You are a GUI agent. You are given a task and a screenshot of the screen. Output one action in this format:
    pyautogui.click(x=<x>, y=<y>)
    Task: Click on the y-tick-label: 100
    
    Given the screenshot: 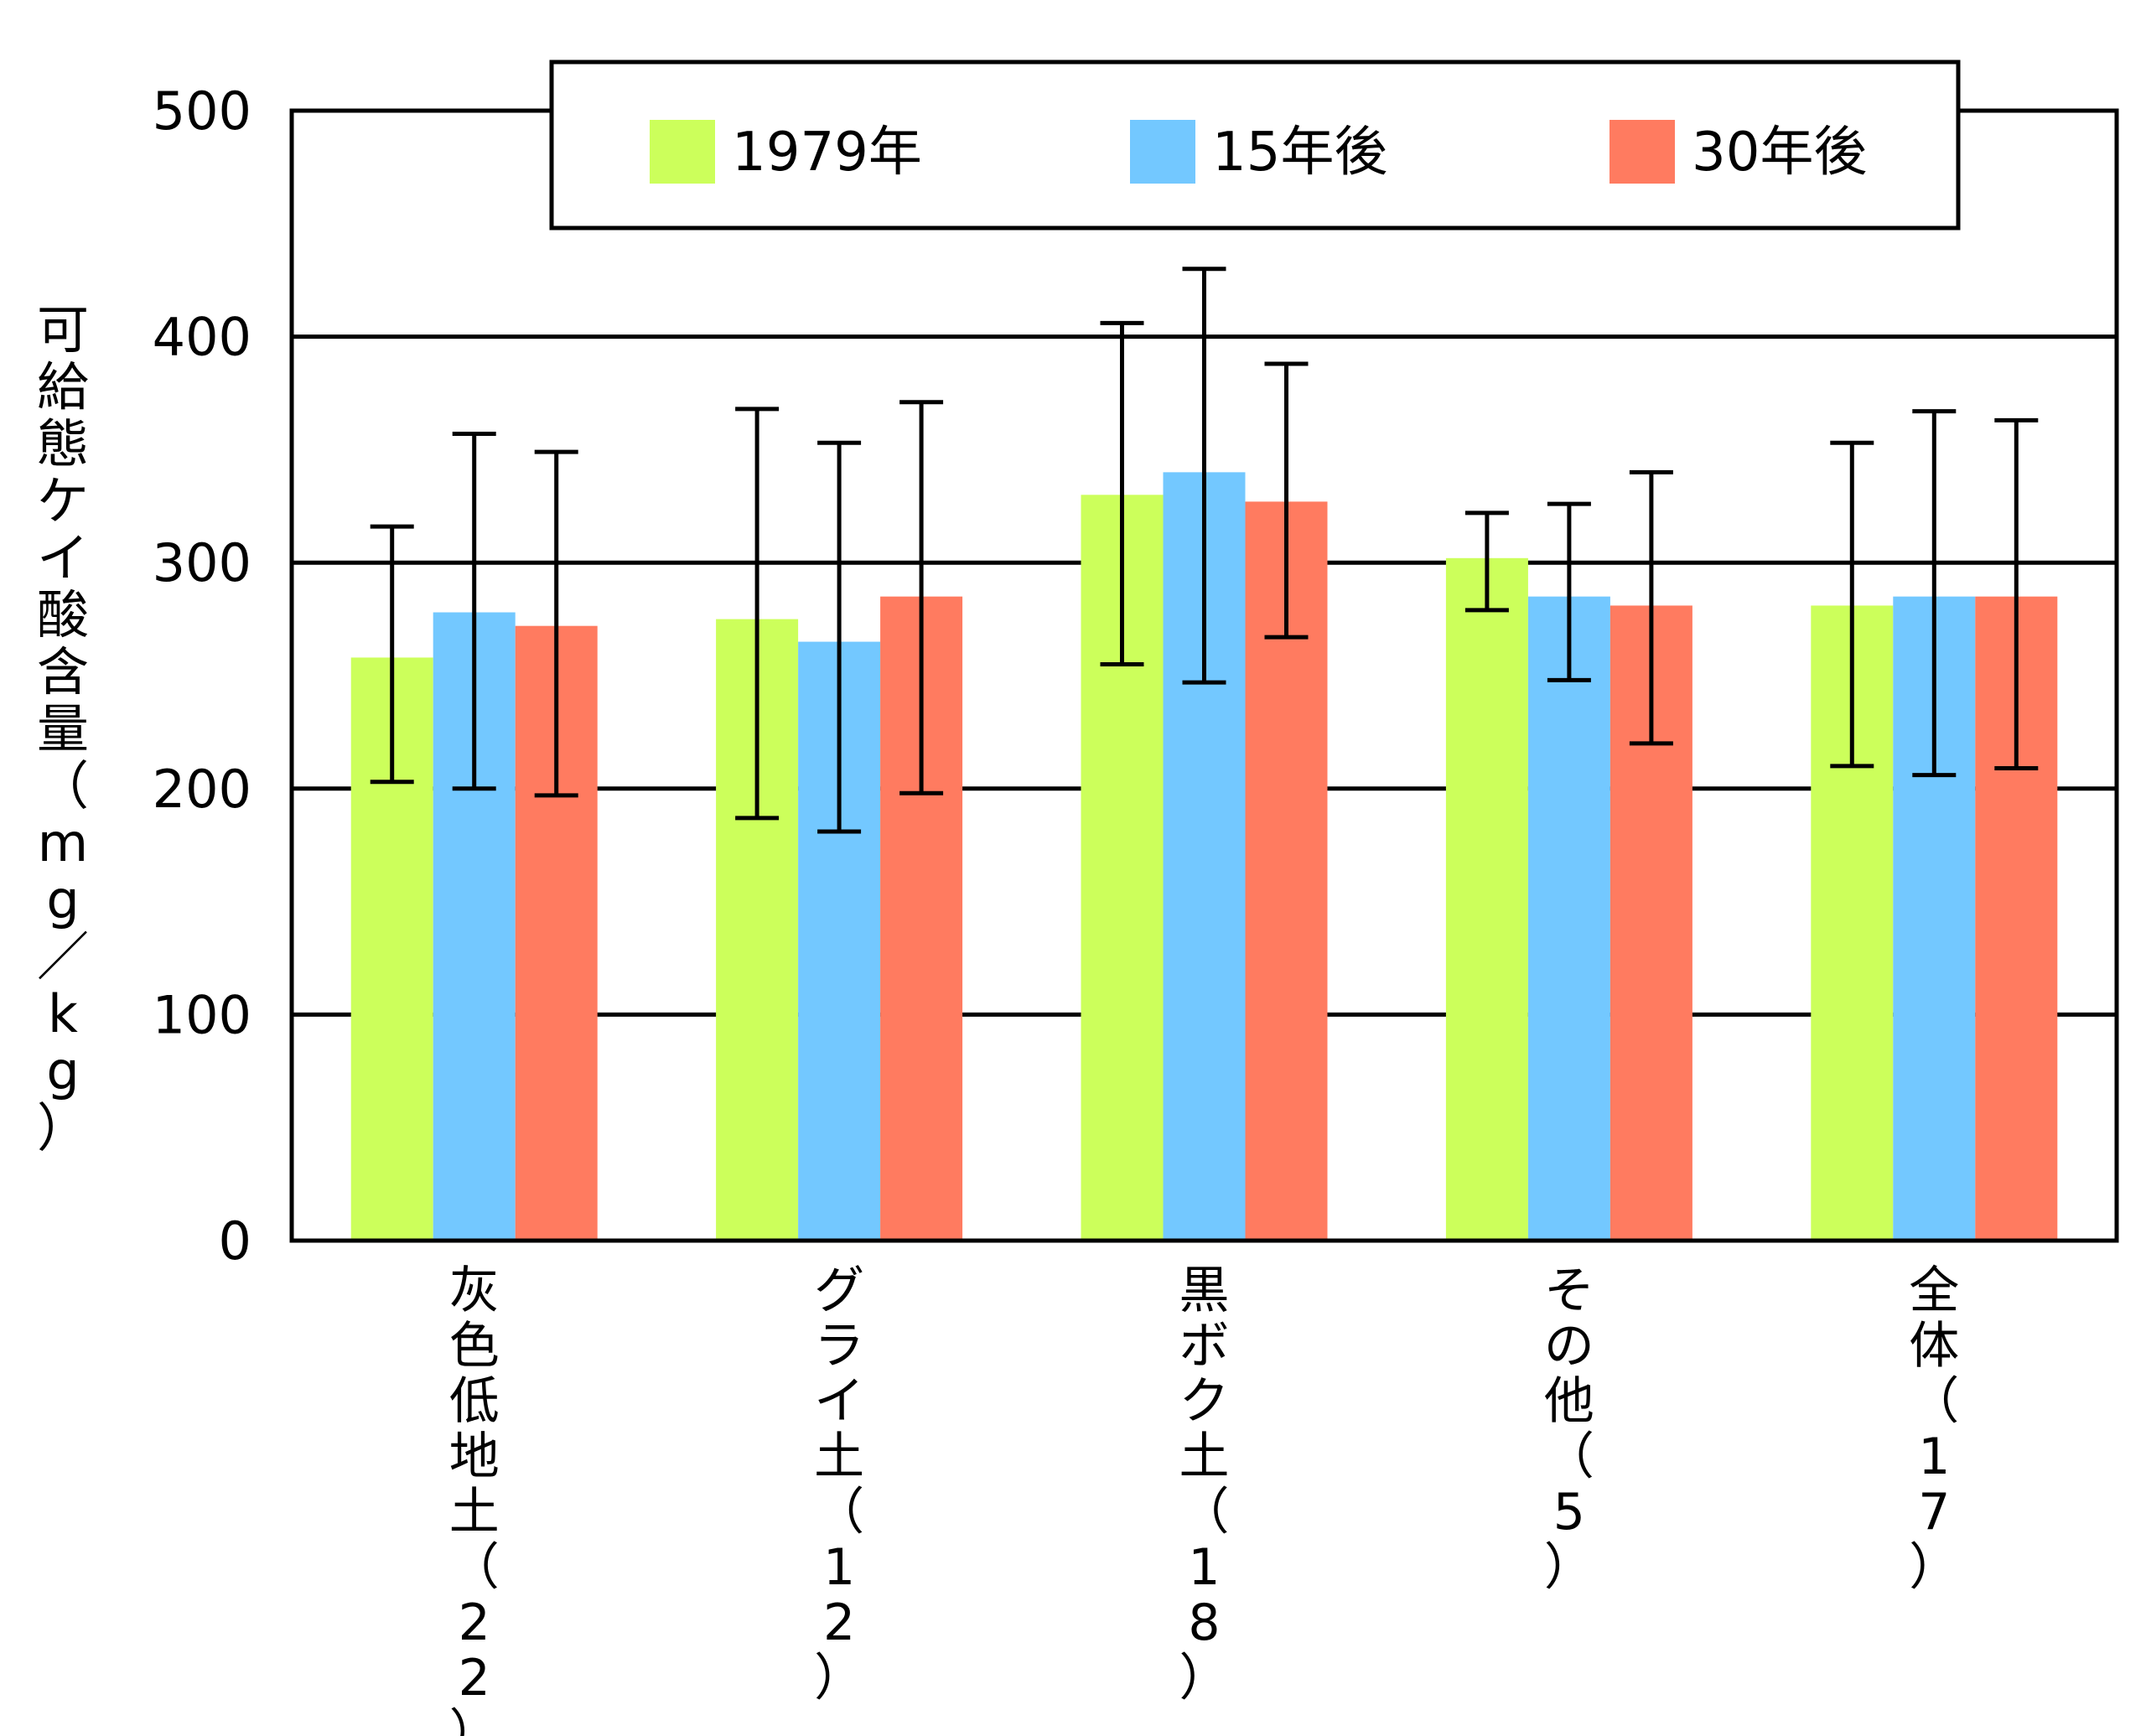 What is the action you would take?
    pyautogui.click(x=202, y=1014)
    